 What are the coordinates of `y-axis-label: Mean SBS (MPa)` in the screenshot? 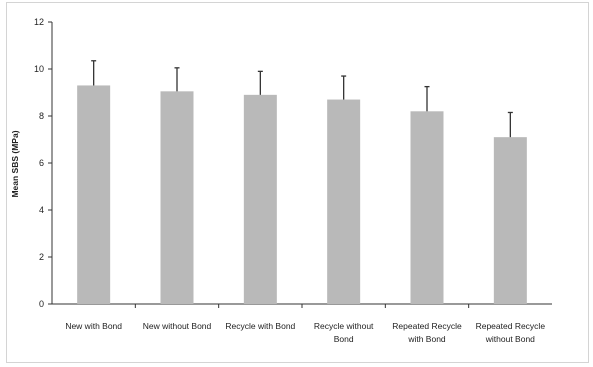 It's located at (15, 163).